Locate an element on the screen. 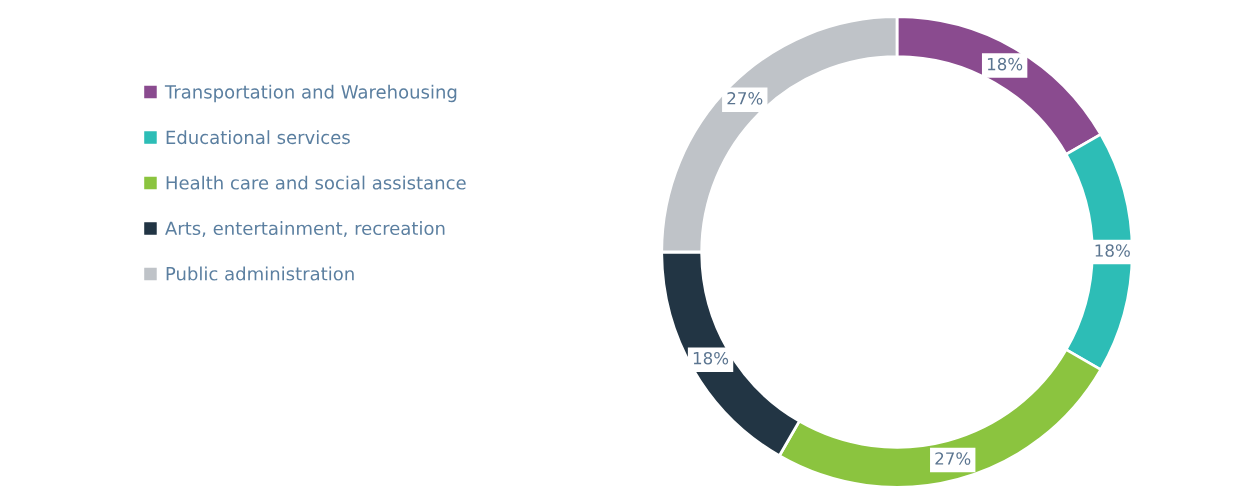  legend-label: Health care and social assistance is located at coordinates (316, 182).